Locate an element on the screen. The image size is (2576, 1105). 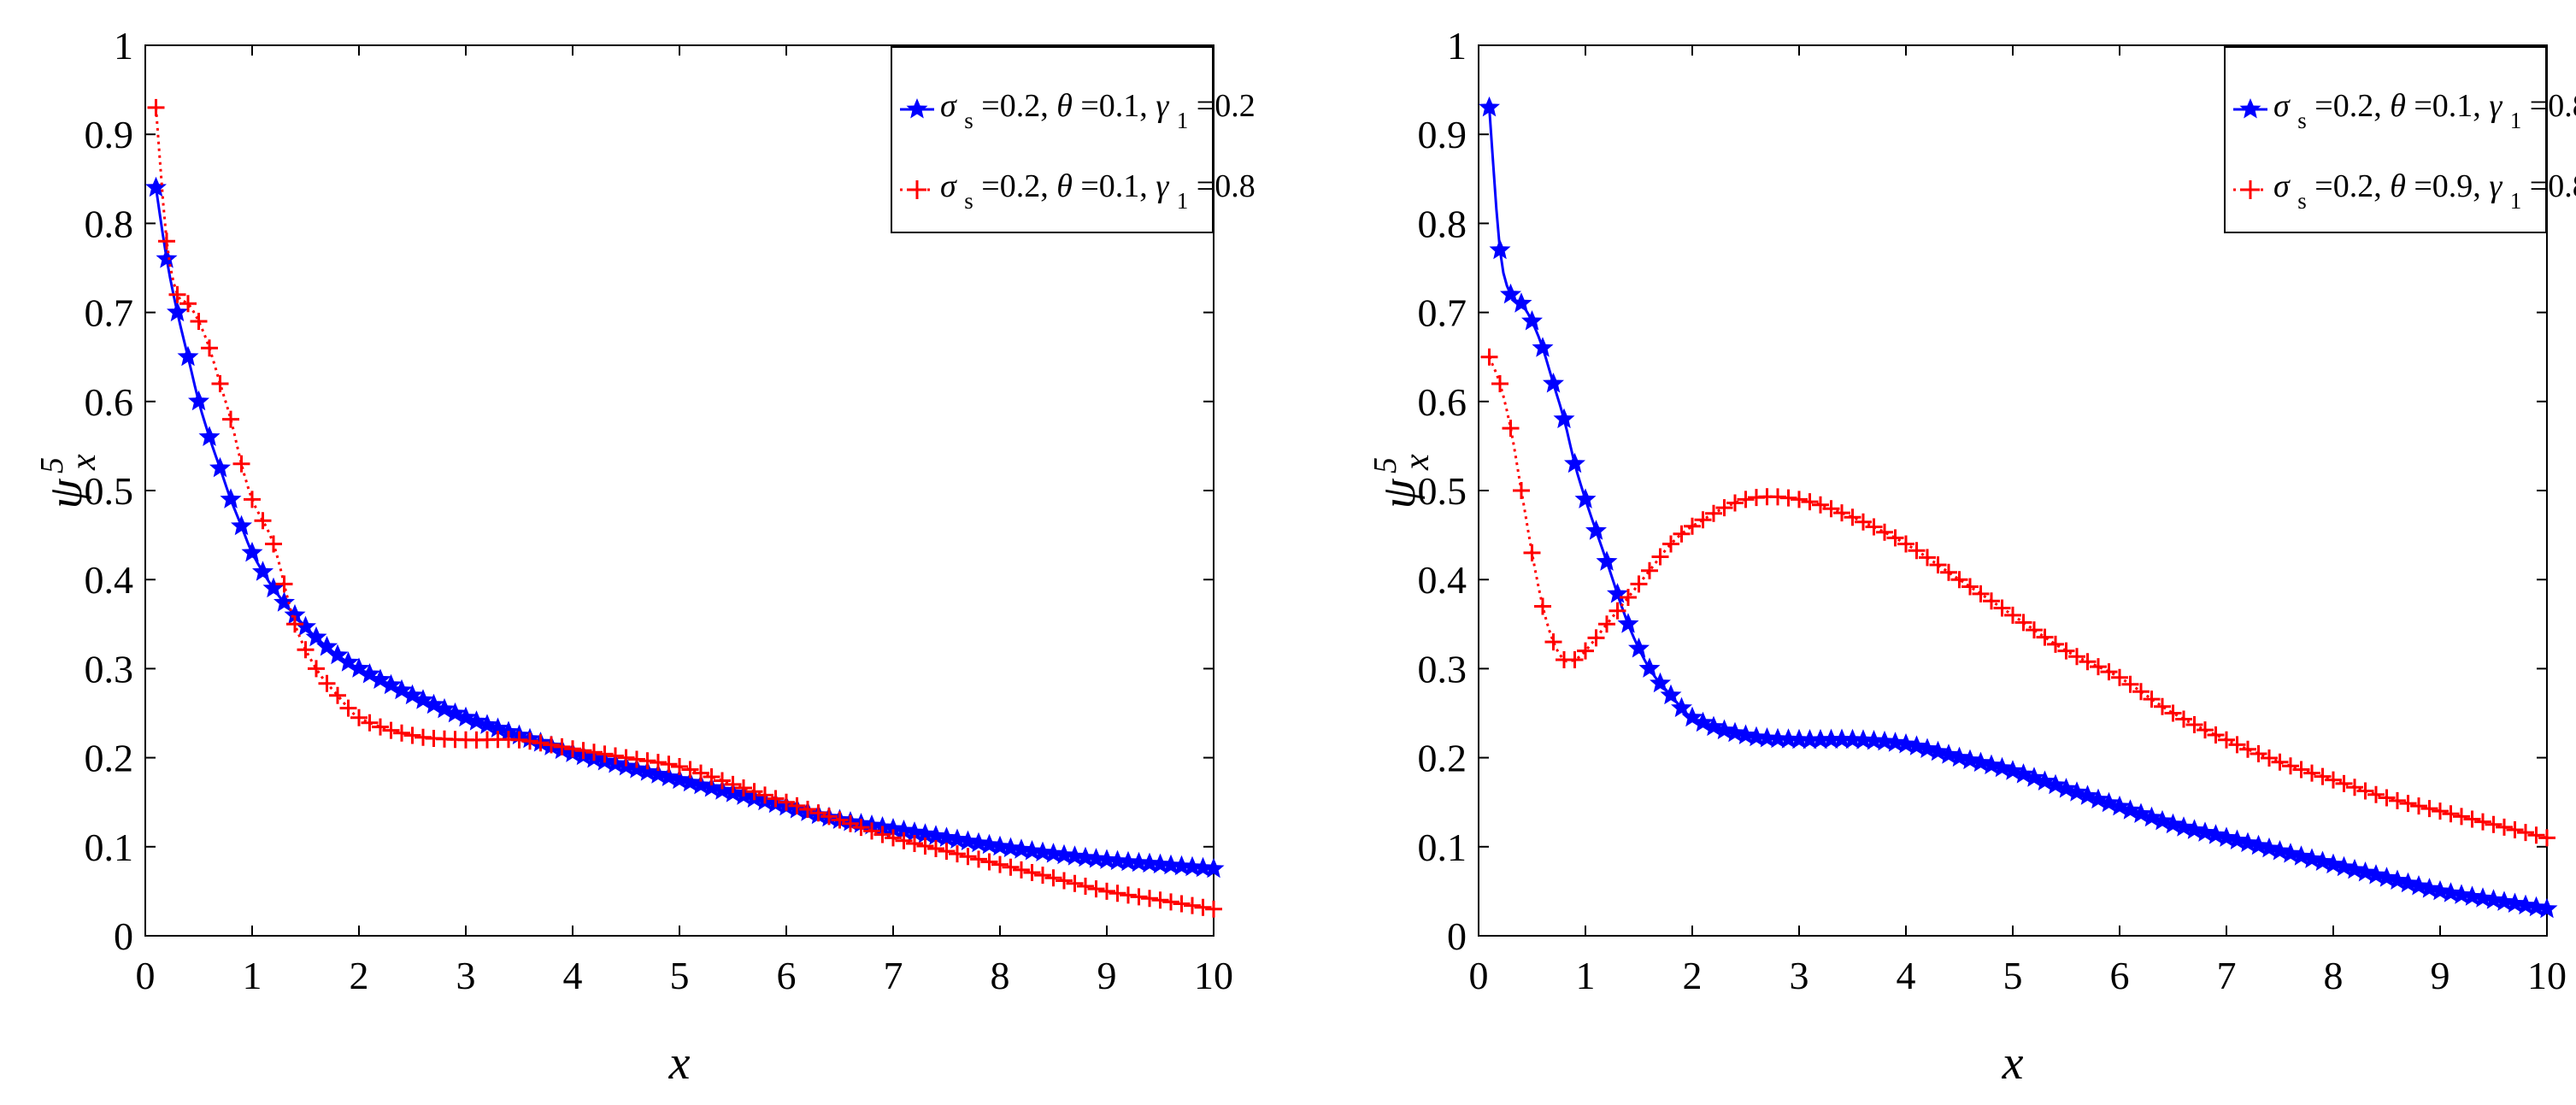
x-tick-label: 4 is located at coordinates (573, 976).